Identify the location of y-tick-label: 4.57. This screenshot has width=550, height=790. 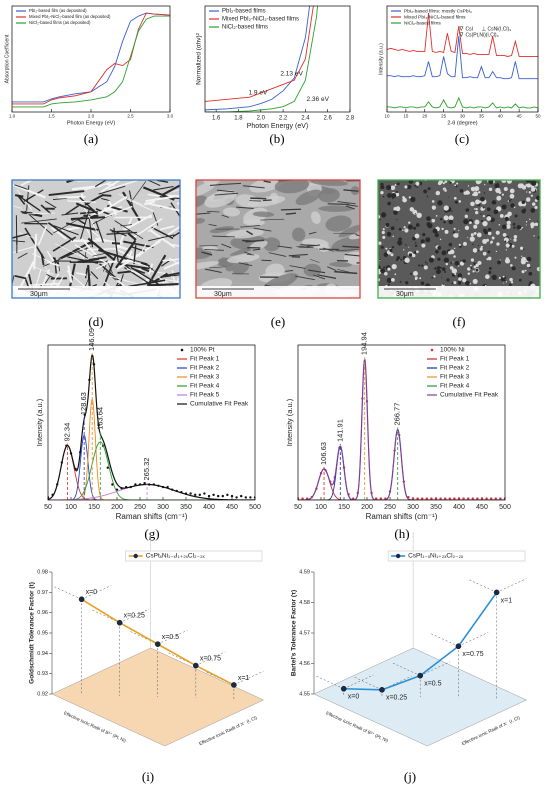
(304, 633).